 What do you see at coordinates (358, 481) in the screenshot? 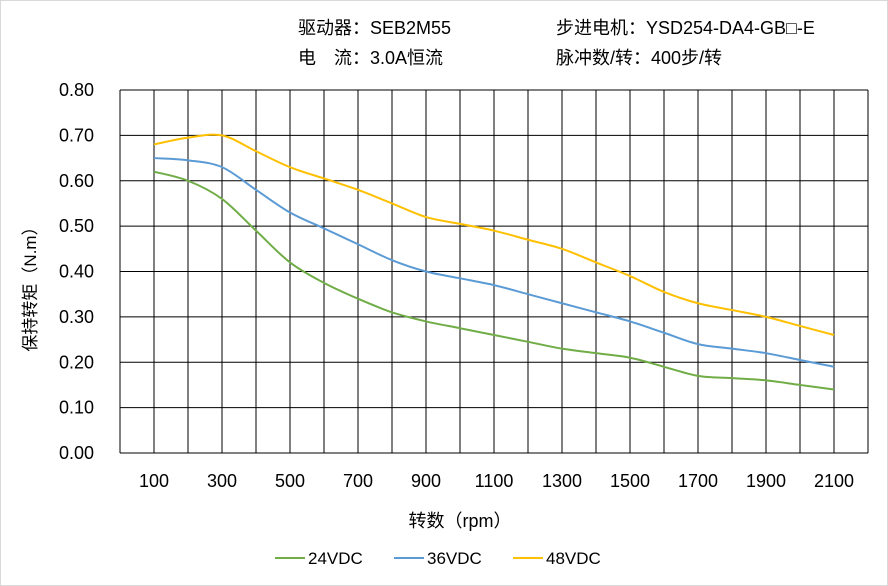
I see `x-tick-label: 700` at bounding box center [358, 481].